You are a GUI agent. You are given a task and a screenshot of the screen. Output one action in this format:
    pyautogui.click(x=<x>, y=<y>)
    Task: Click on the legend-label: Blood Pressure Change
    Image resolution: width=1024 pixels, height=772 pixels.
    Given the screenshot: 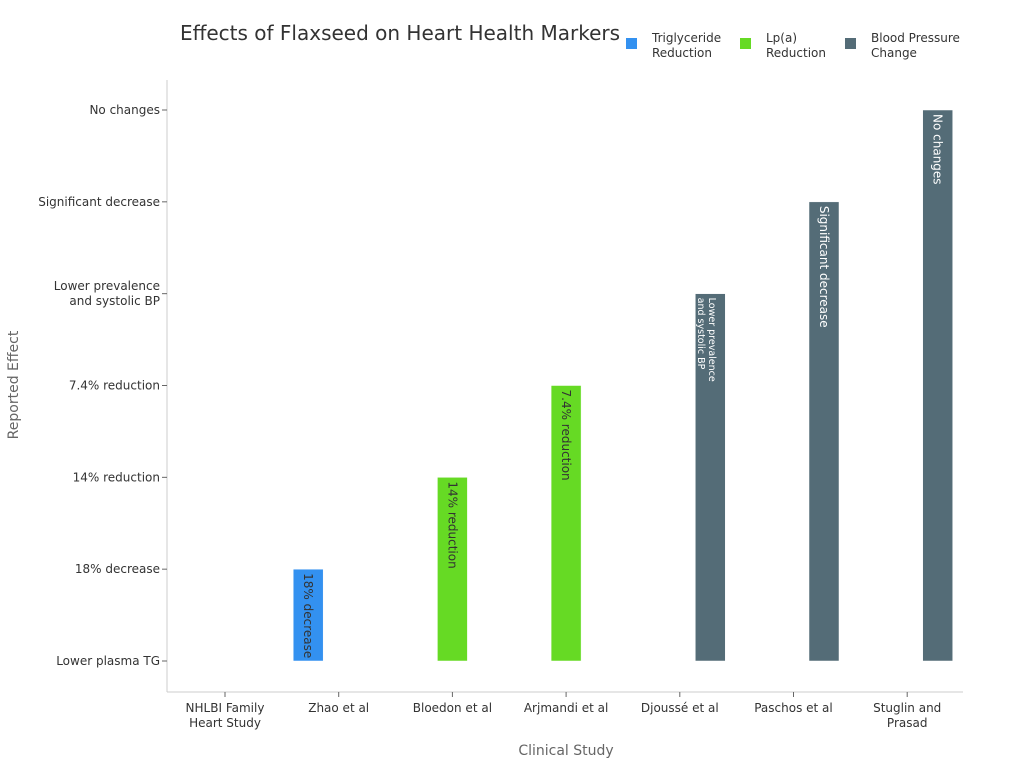 What is the action you would take?
    pyautogui.click(x=915, y=45)
    